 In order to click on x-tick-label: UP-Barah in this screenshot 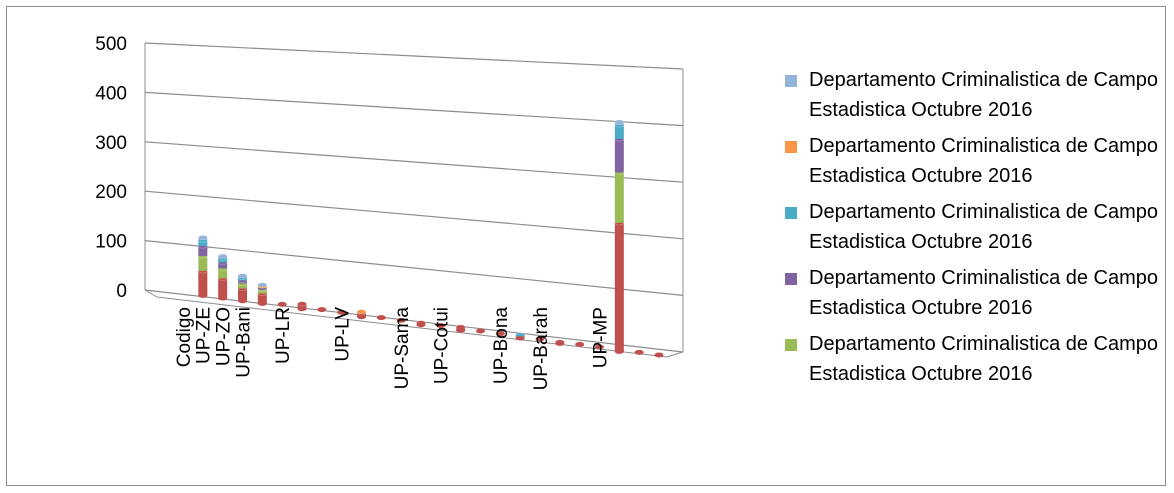, I will do `click(541, 348)`.